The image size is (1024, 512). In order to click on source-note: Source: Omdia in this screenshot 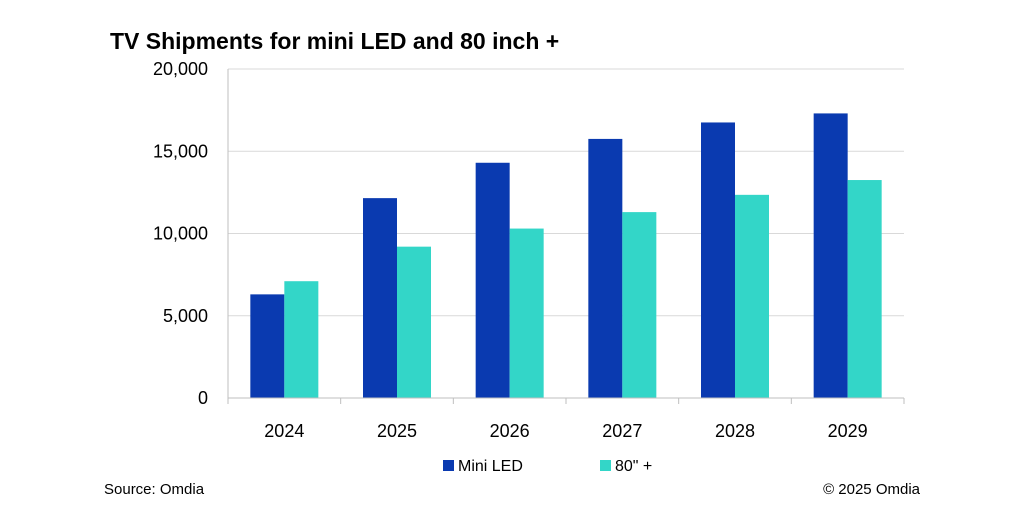, I will do `click(154, 489)`.